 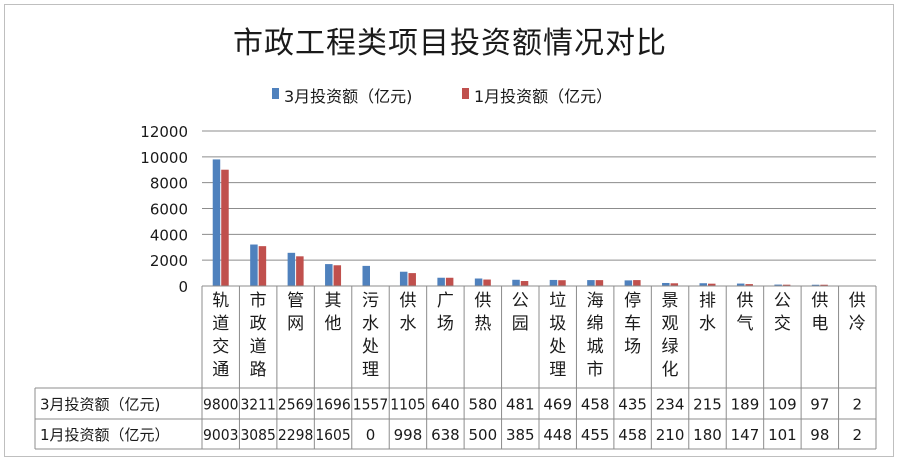 I want to click on category-label-char: 停, so click(x=632, y=301).